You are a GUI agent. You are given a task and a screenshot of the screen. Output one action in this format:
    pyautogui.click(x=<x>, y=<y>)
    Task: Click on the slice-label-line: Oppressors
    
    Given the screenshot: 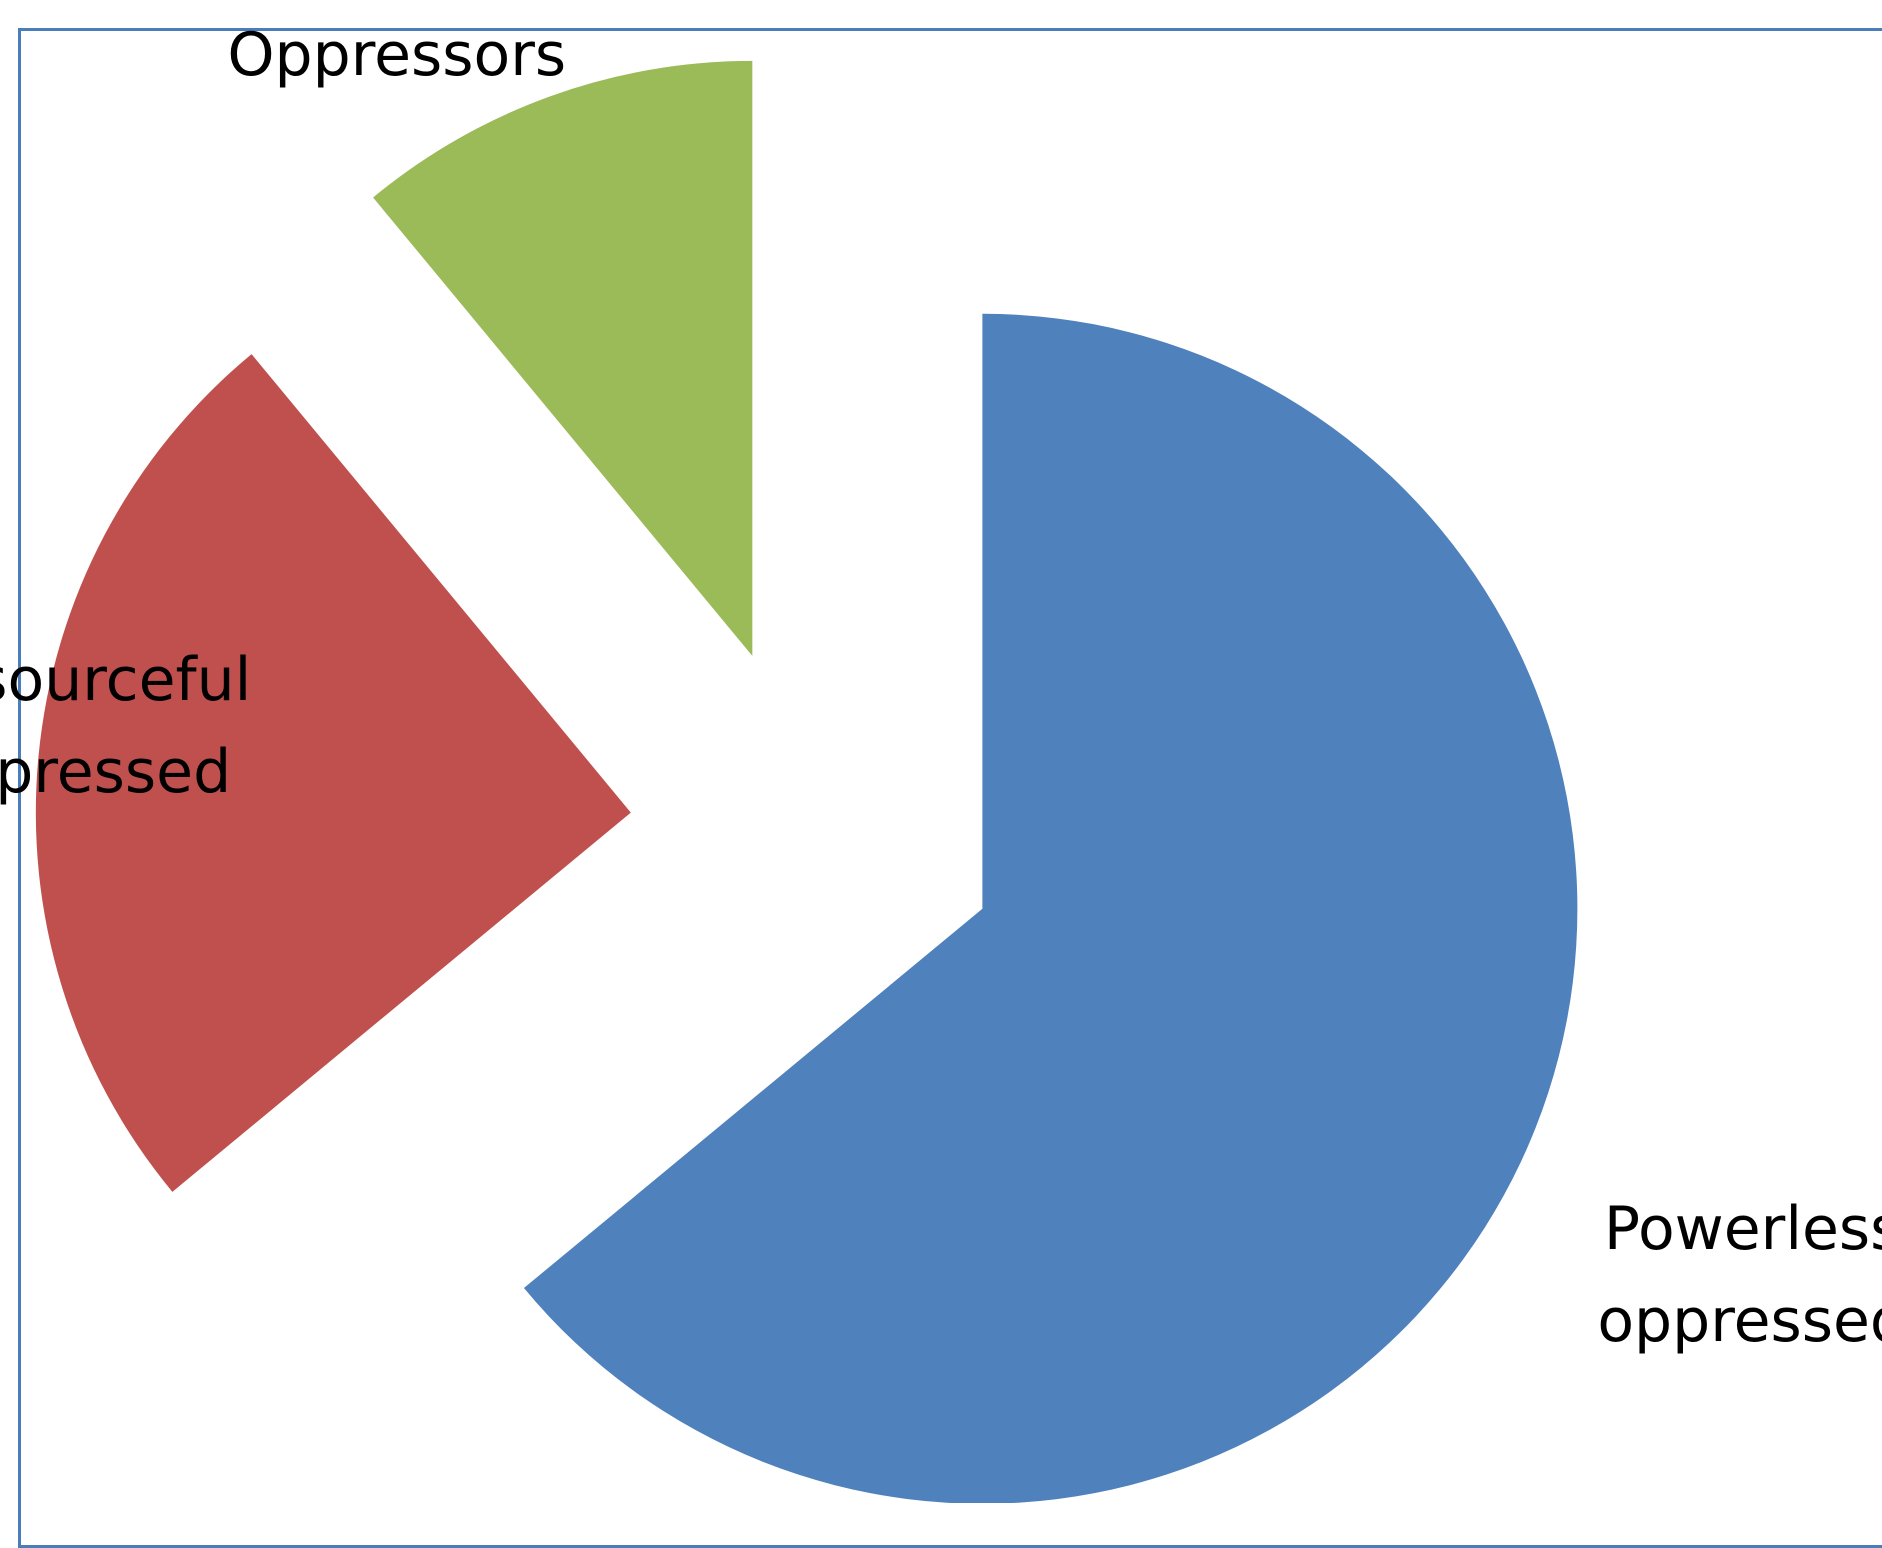 What is the action you would take?
    pyautogui.click(x=396, y=55)
    